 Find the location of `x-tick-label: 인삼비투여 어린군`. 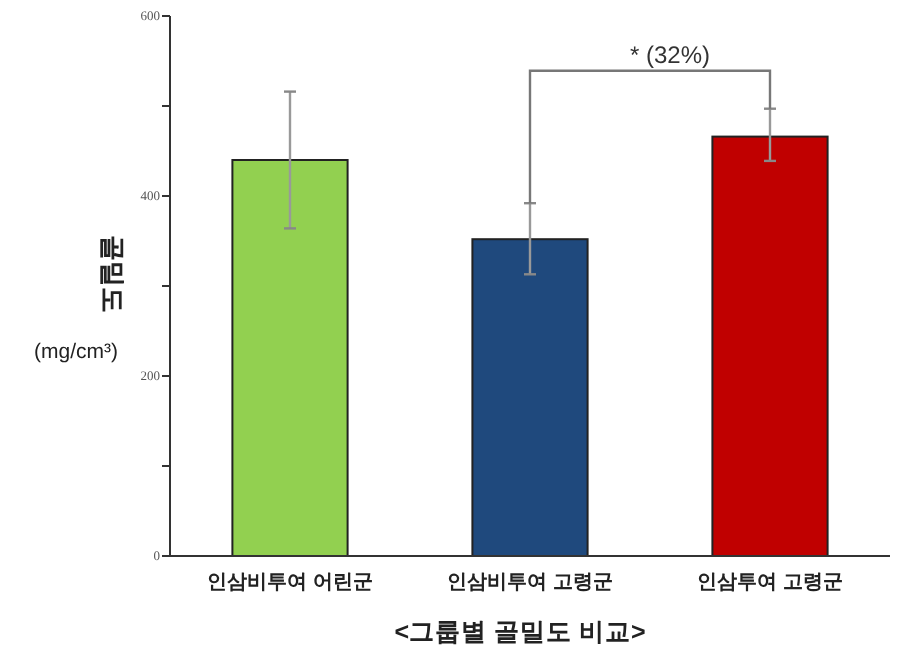

x-tick-label: 인삼비투여 어린군 is located at coordinates (290, 583).